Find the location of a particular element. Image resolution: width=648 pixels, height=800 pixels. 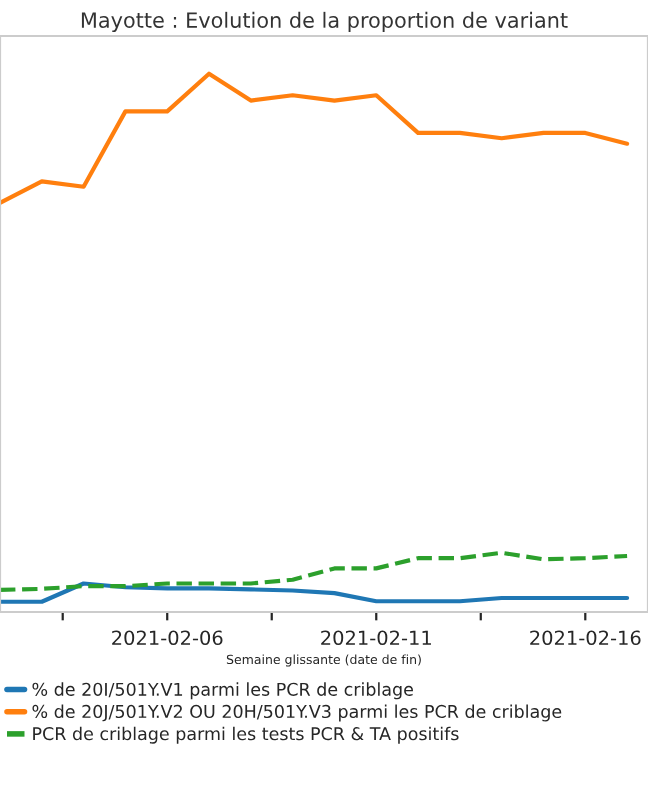

chart-title: Mayotte : Evolution de la proportion de variant is located at coordinates (324, 21).